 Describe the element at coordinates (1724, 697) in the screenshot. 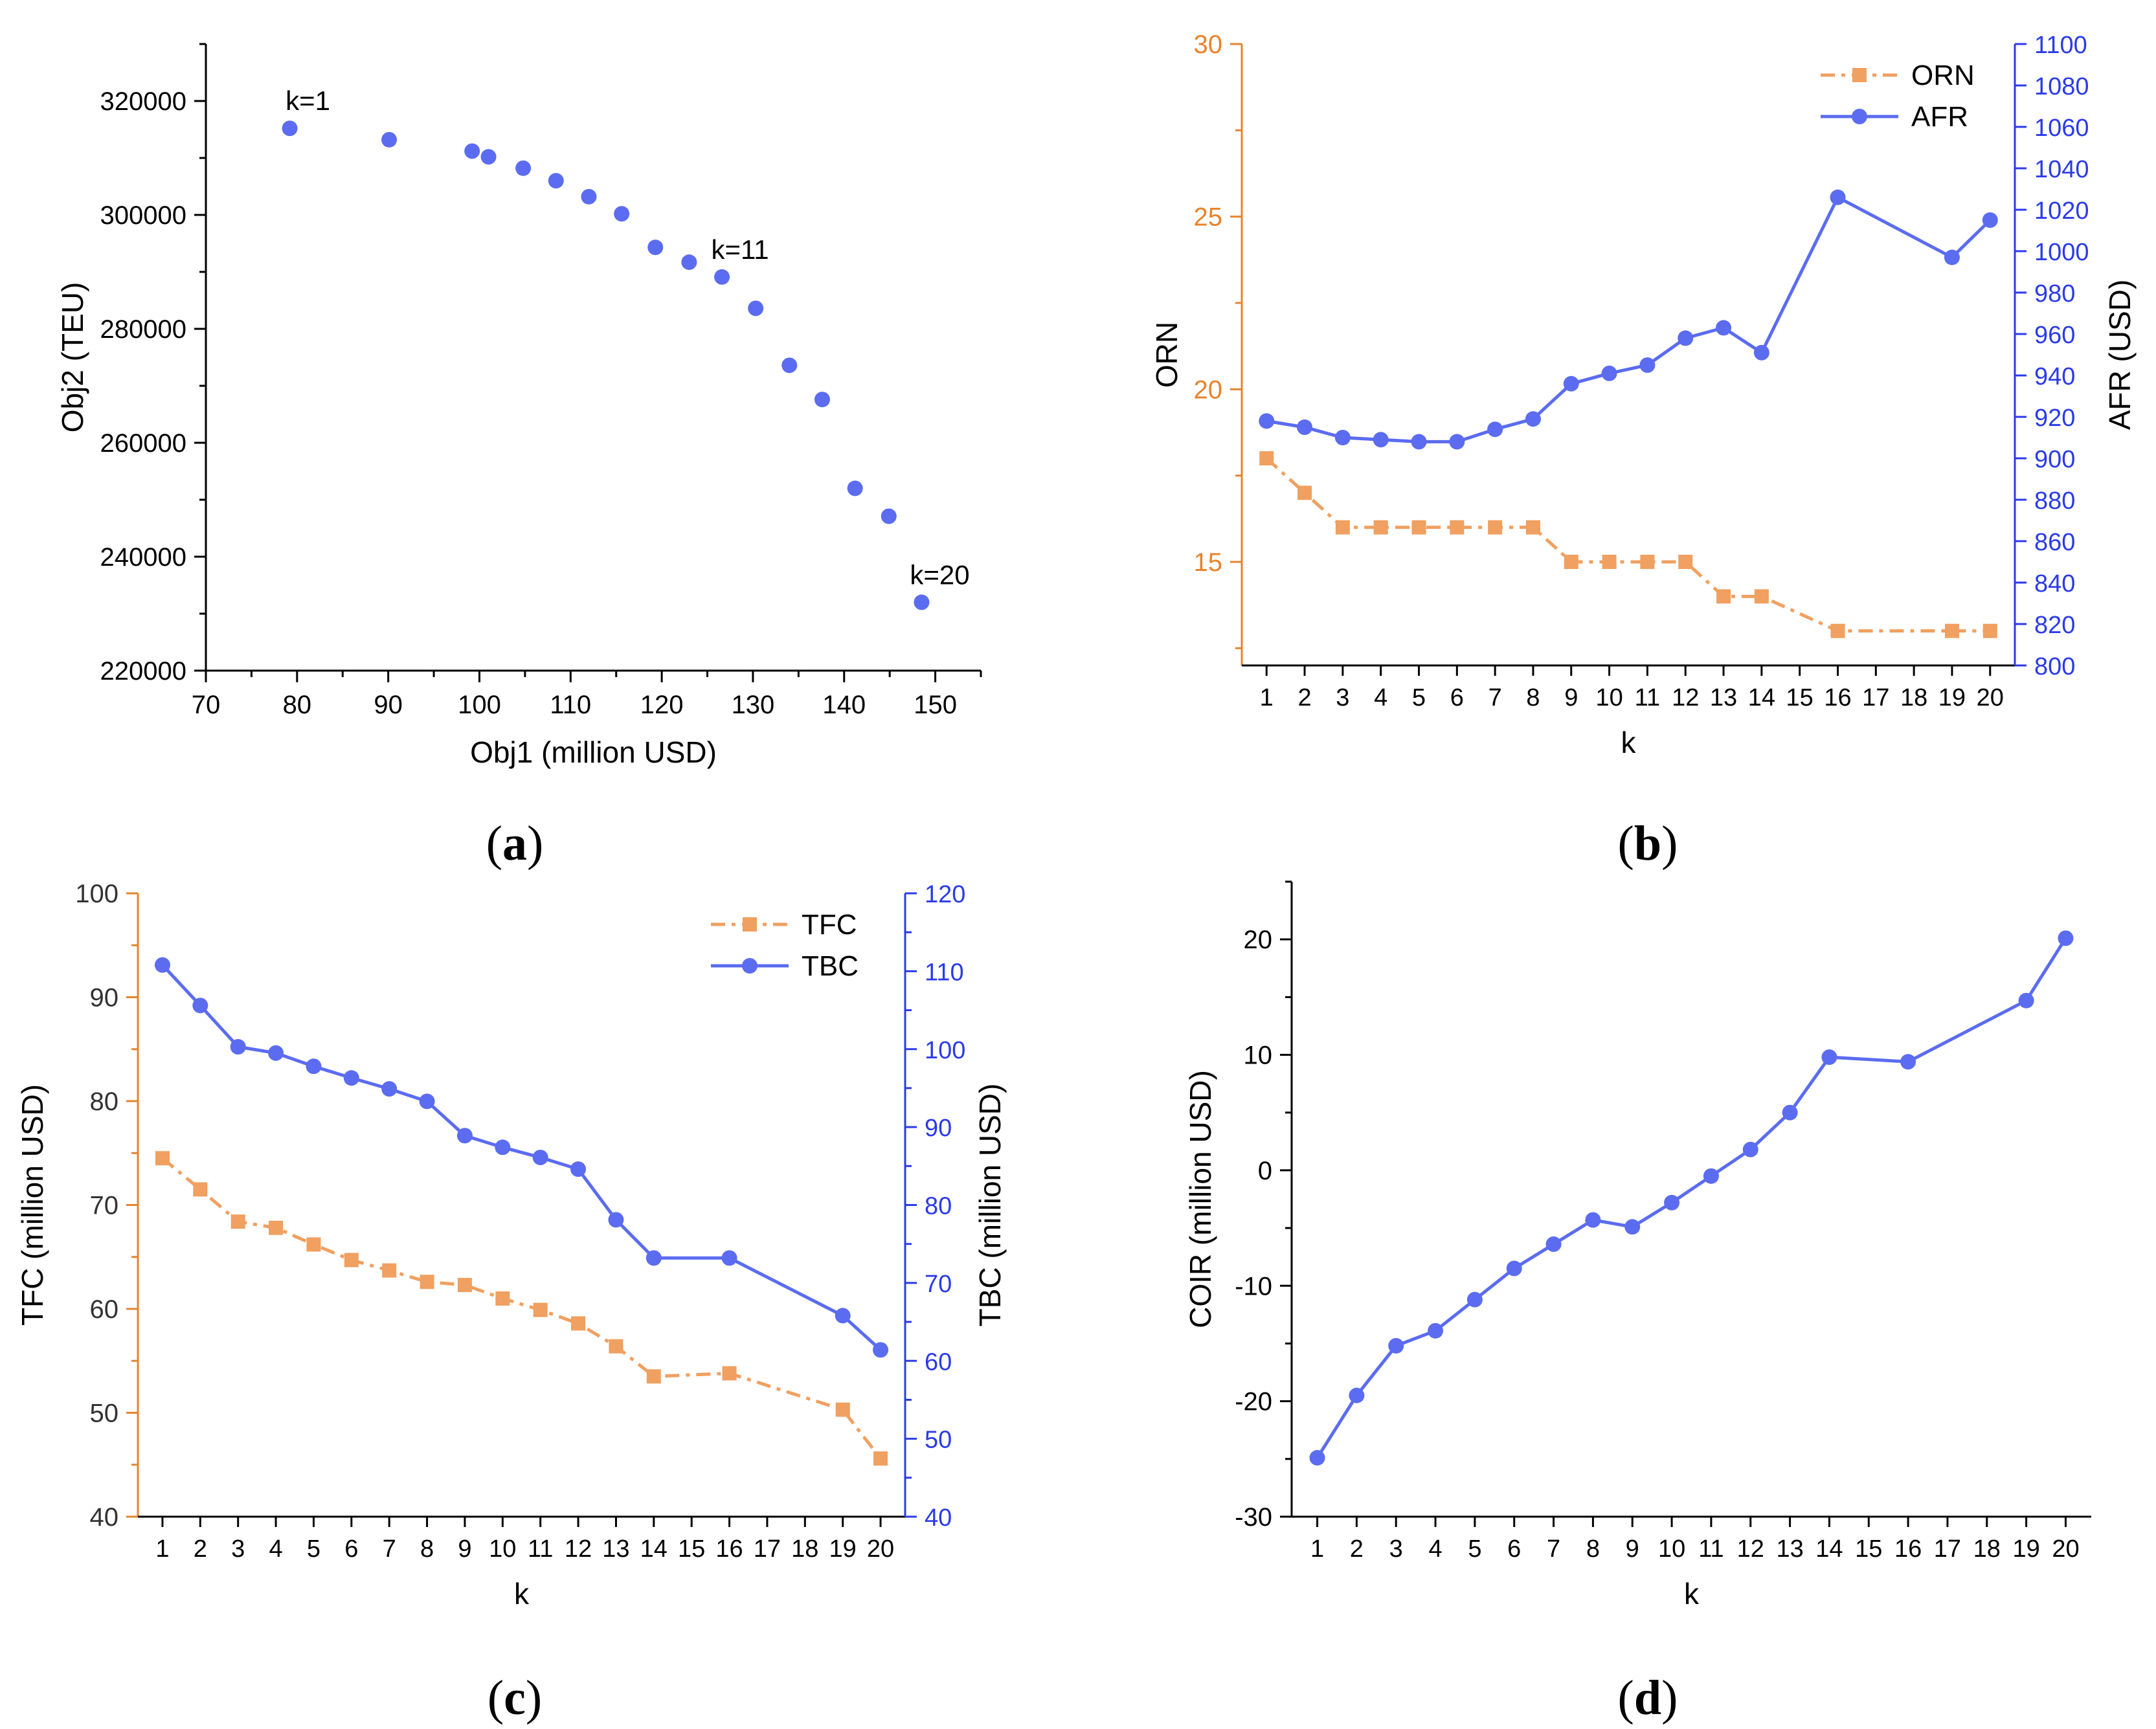

I see `x-tick-label: 13` at that location.